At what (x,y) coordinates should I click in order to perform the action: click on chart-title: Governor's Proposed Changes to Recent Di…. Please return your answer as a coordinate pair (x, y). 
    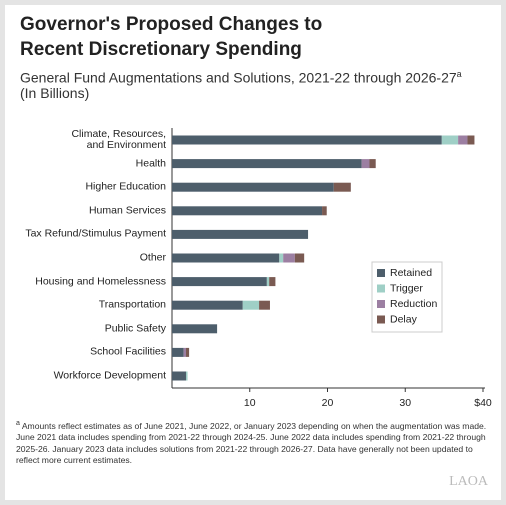
    Looking at the image, I should click on (171, 37).